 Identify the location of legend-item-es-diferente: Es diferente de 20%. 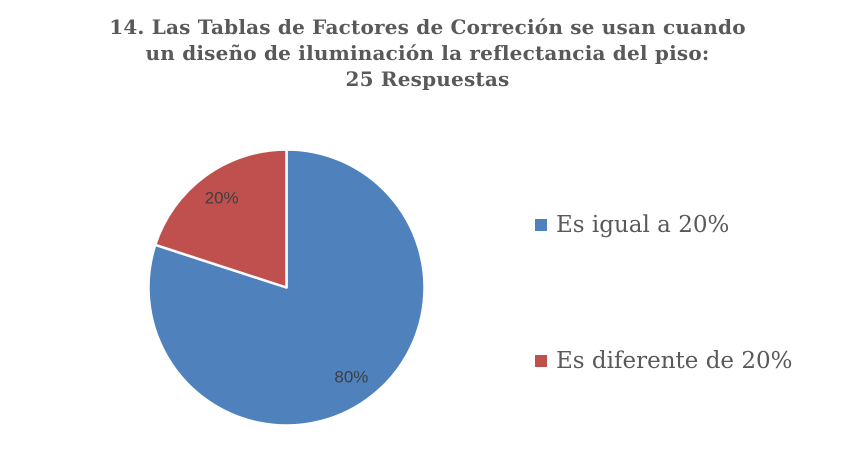
(663, 361).